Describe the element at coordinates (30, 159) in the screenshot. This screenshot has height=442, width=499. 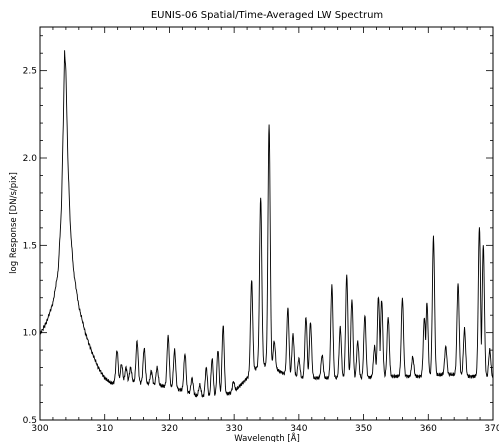
I see `y-tick-label: 2.0` at that location.